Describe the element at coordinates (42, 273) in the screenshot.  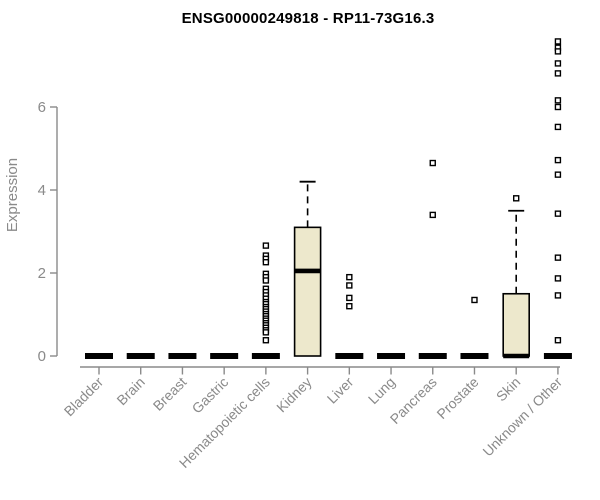
I see `y-tick-label: 2` at that location.